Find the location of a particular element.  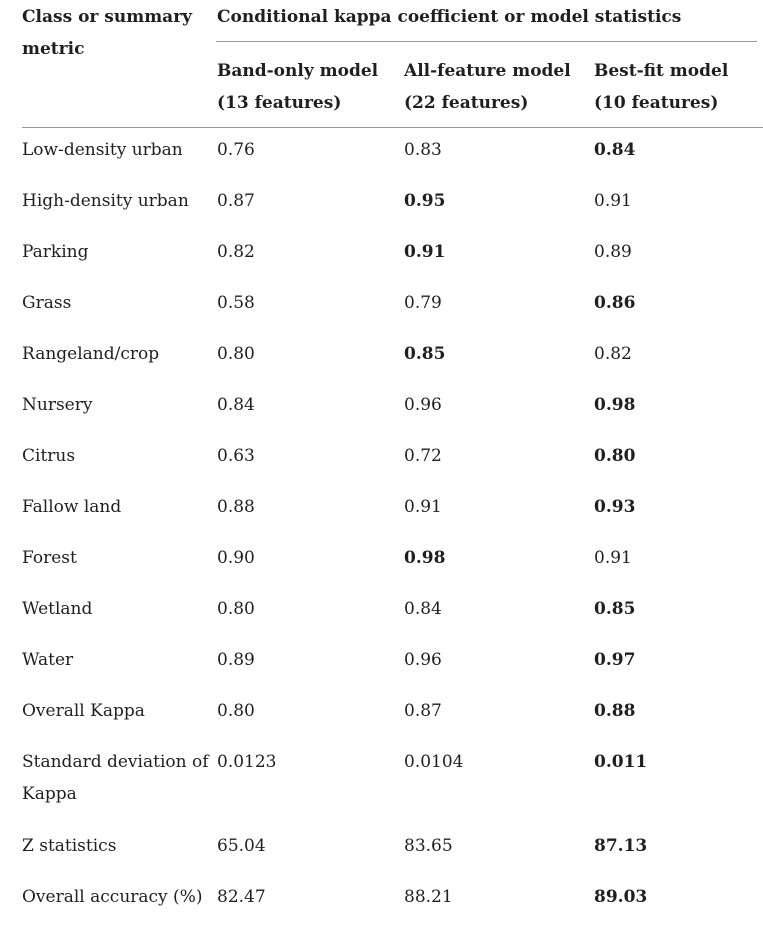

cell-best: 0.97 is located at coordinates (678, 663).